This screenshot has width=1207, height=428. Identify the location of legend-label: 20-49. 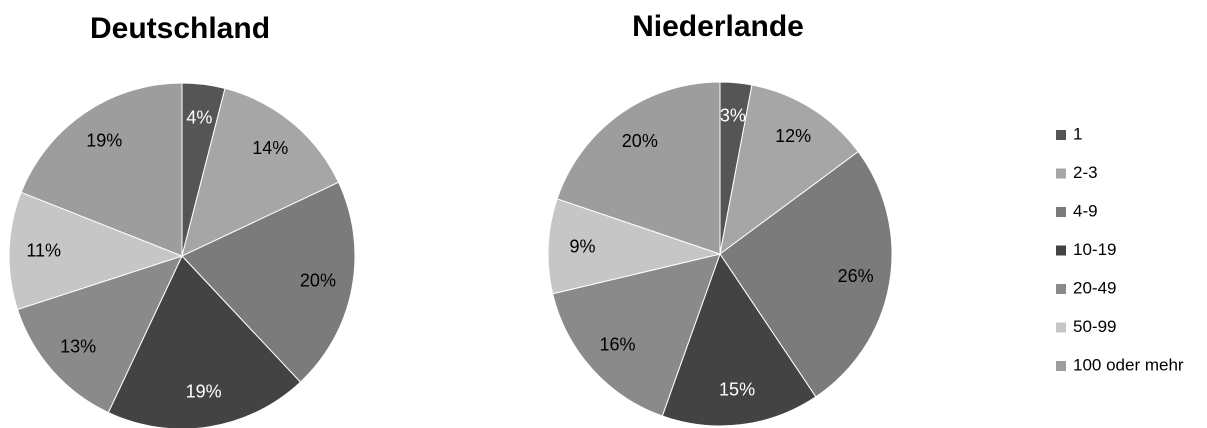
(1094, 287).